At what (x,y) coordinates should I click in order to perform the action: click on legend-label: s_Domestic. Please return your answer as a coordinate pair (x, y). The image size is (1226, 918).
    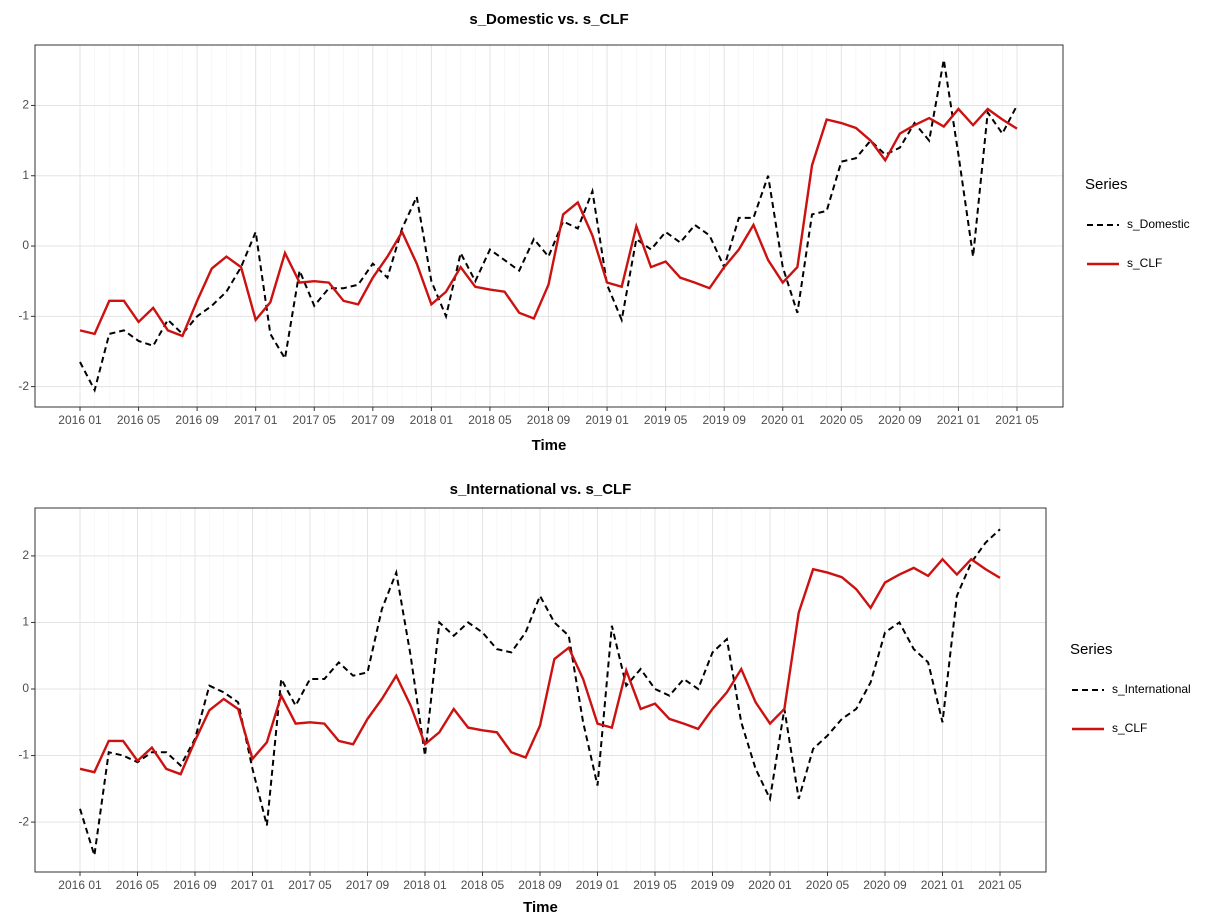
    Looking at the image, I should click on (1158, 224).